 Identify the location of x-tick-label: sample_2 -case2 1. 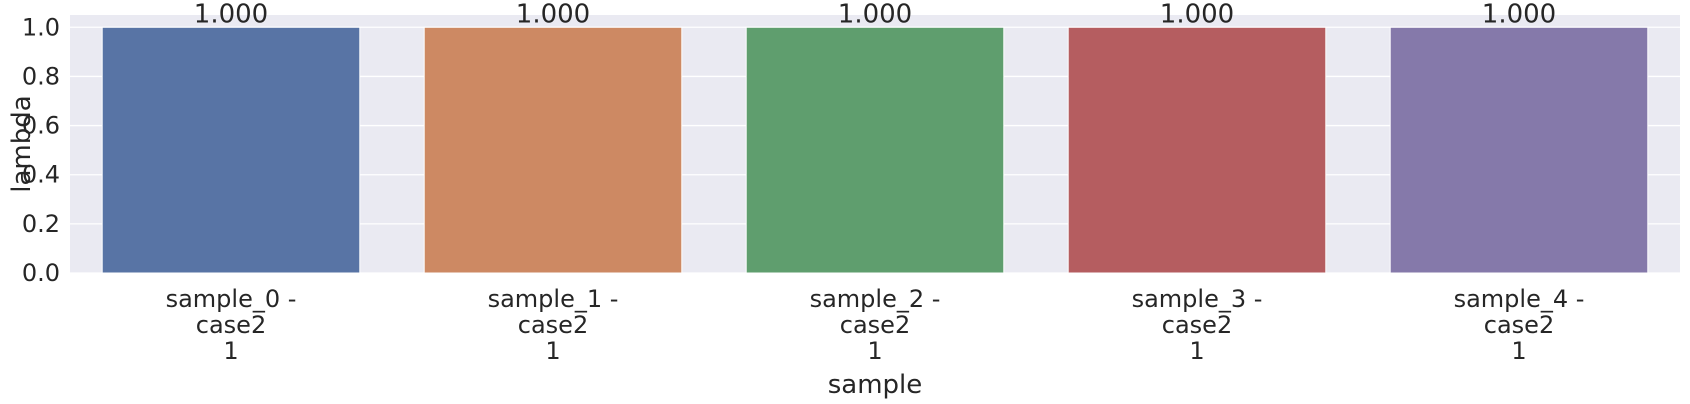
(875, 325).